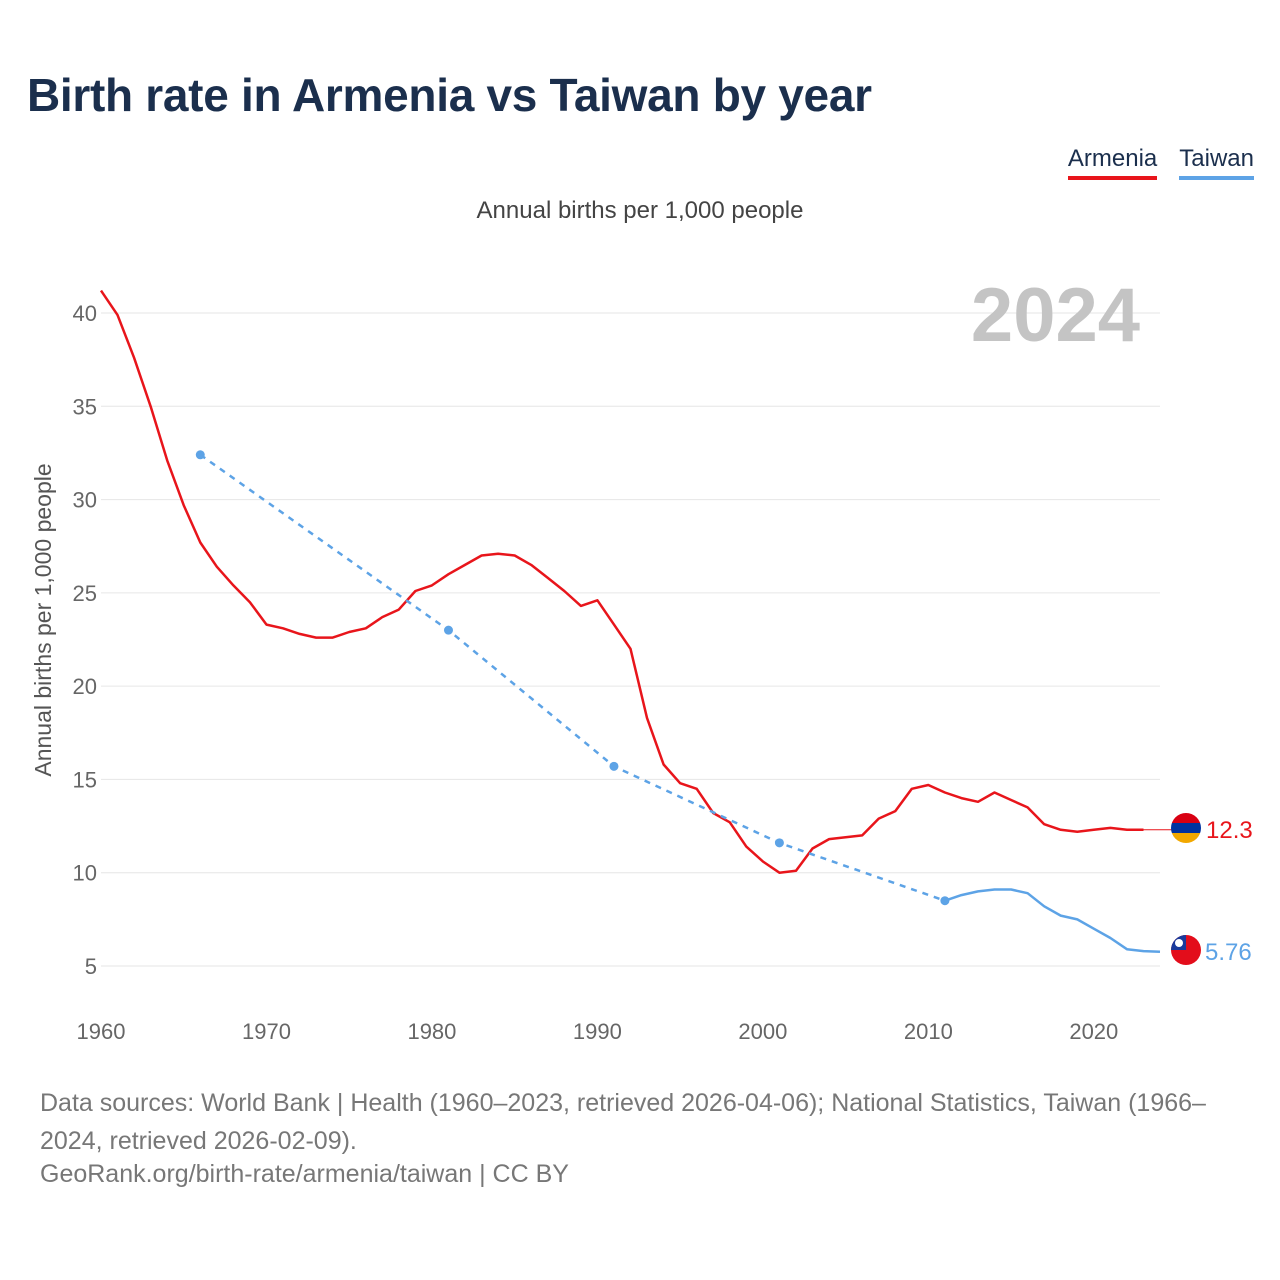 This screenshot has width=1280, height=1280. What do you see at coordinates (1186, 889) in the screenshot?
I see `flags` at bounding box center [1186, 889].